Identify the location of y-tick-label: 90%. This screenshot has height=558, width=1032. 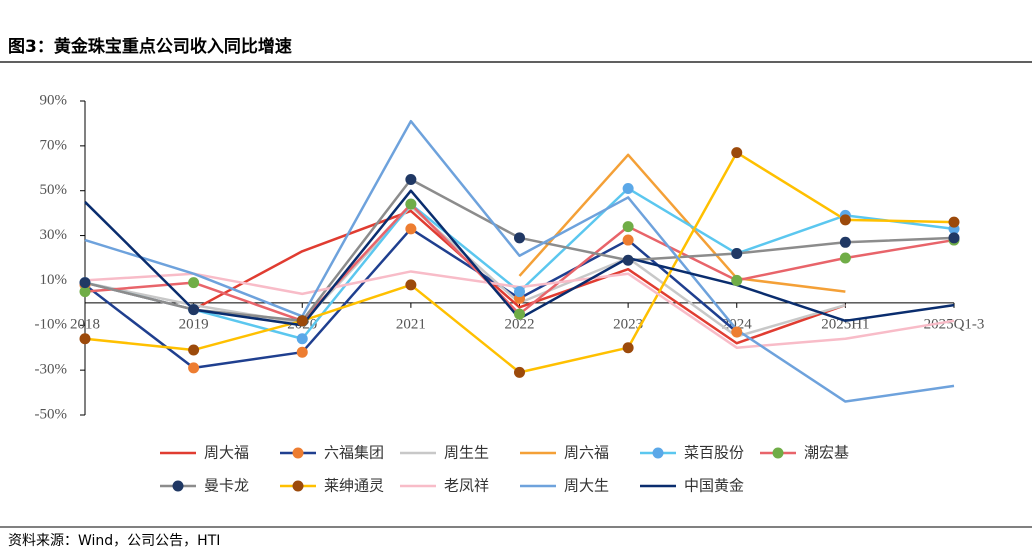
(54, 100).